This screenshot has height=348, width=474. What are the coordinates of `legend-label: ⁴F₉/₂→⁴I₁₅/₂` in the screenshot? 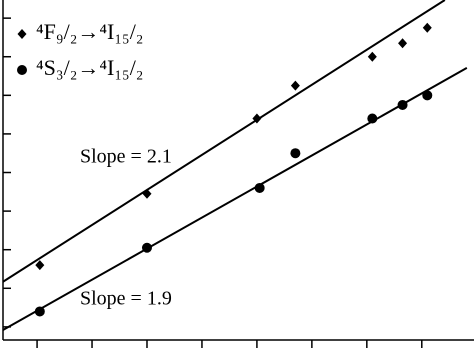 It's located at (89, 31).